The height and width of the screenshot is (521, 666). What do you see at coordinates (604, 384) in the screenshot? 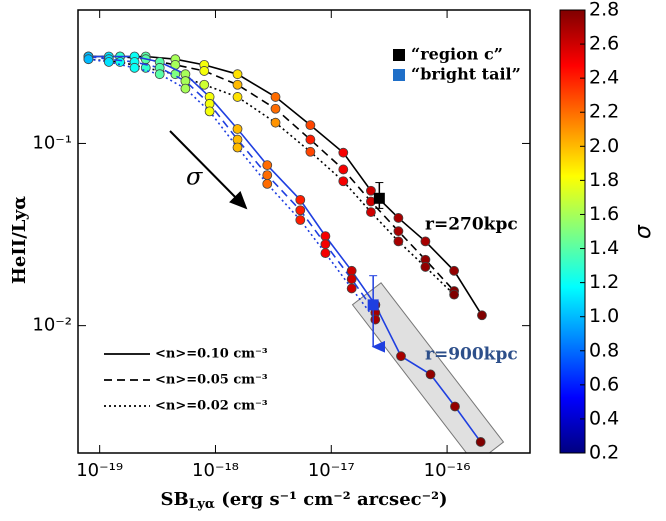
I see `colorbar-tick-label: 0.6` at bounding box center [604, 384].